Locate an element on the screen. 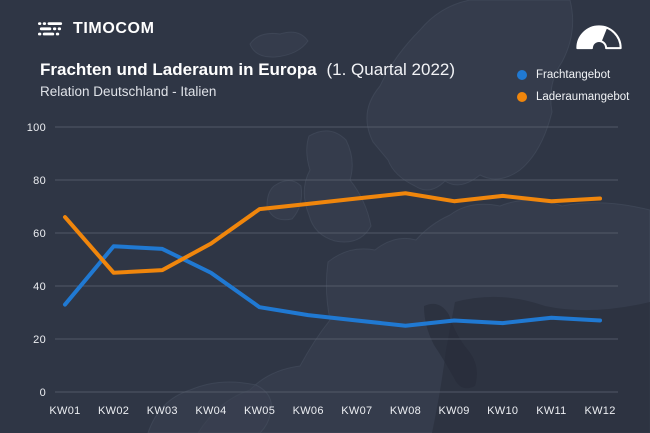 The height and width of the screenshot is (433, 650). logo-wordmark: TIMOCOM is located at coordinates (114, 28).